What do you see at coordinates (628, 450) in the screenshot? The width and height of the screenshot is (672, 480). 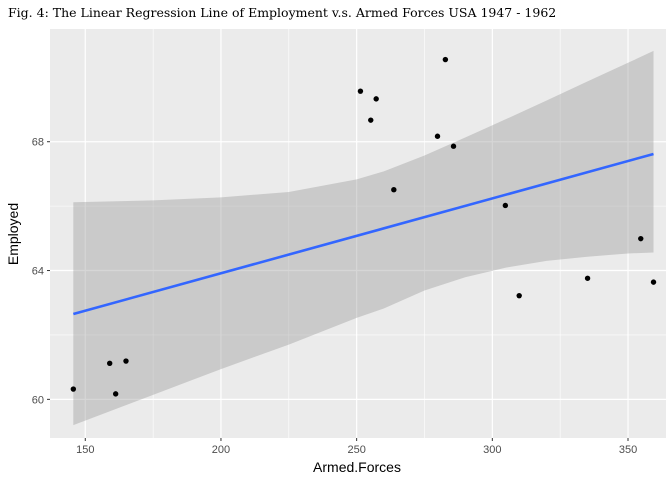 I see `x-tick-label: 350` at bounding box center [628, 450].